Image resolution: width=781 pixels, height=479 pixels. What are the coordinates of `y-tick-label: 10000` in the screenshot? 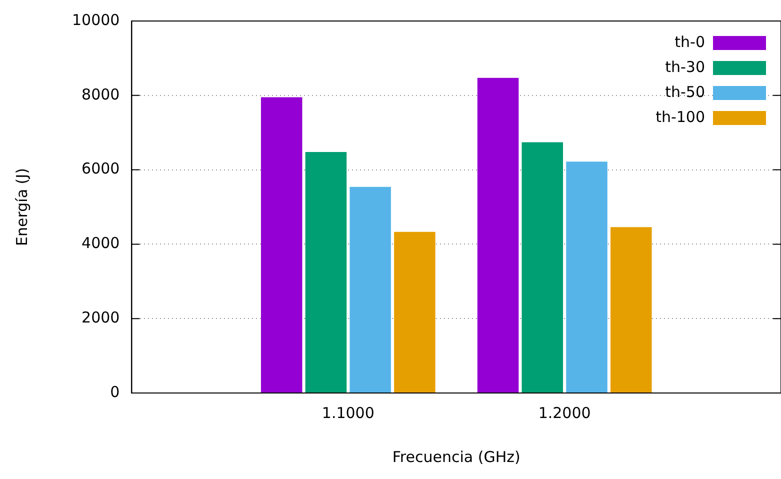 It's located at (96, 19).